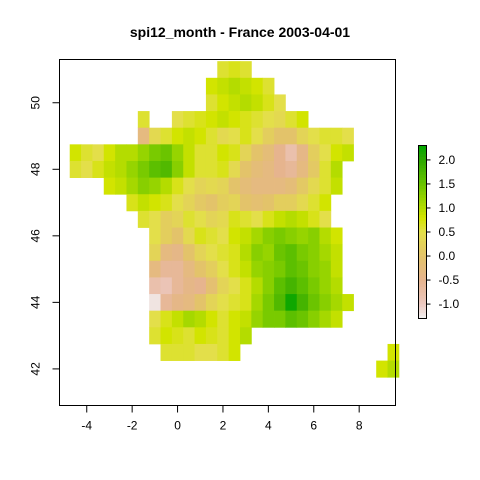 Image resolution: width=480 pixels, height=480 pixels. What do you see at coordinates (36, 236) in the screenshot?
I see `y-tick-label: 46` at bounding box center [36, 236].